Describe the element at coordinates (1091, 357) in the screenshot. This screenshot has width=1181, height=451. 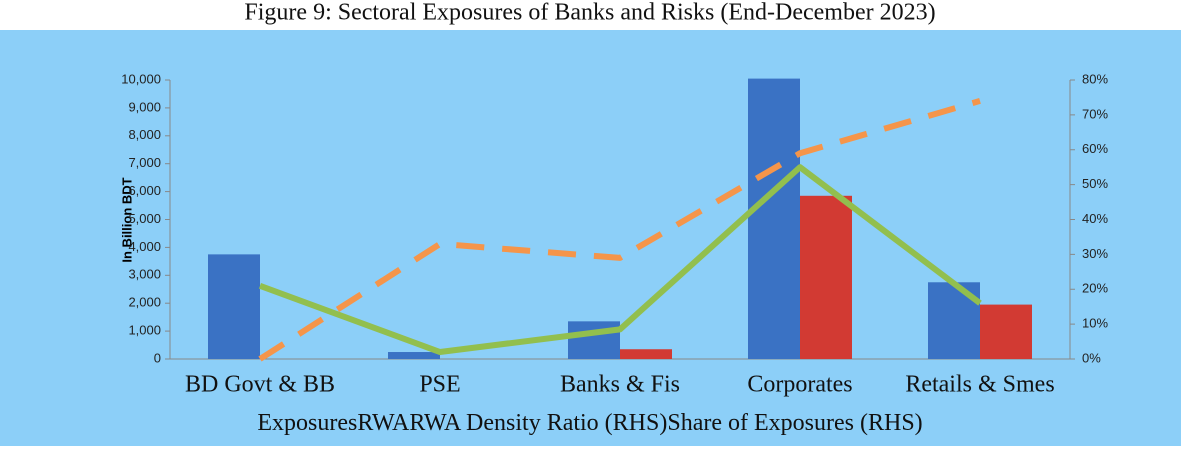
I see `y2-tick-label: 0%` at that location.